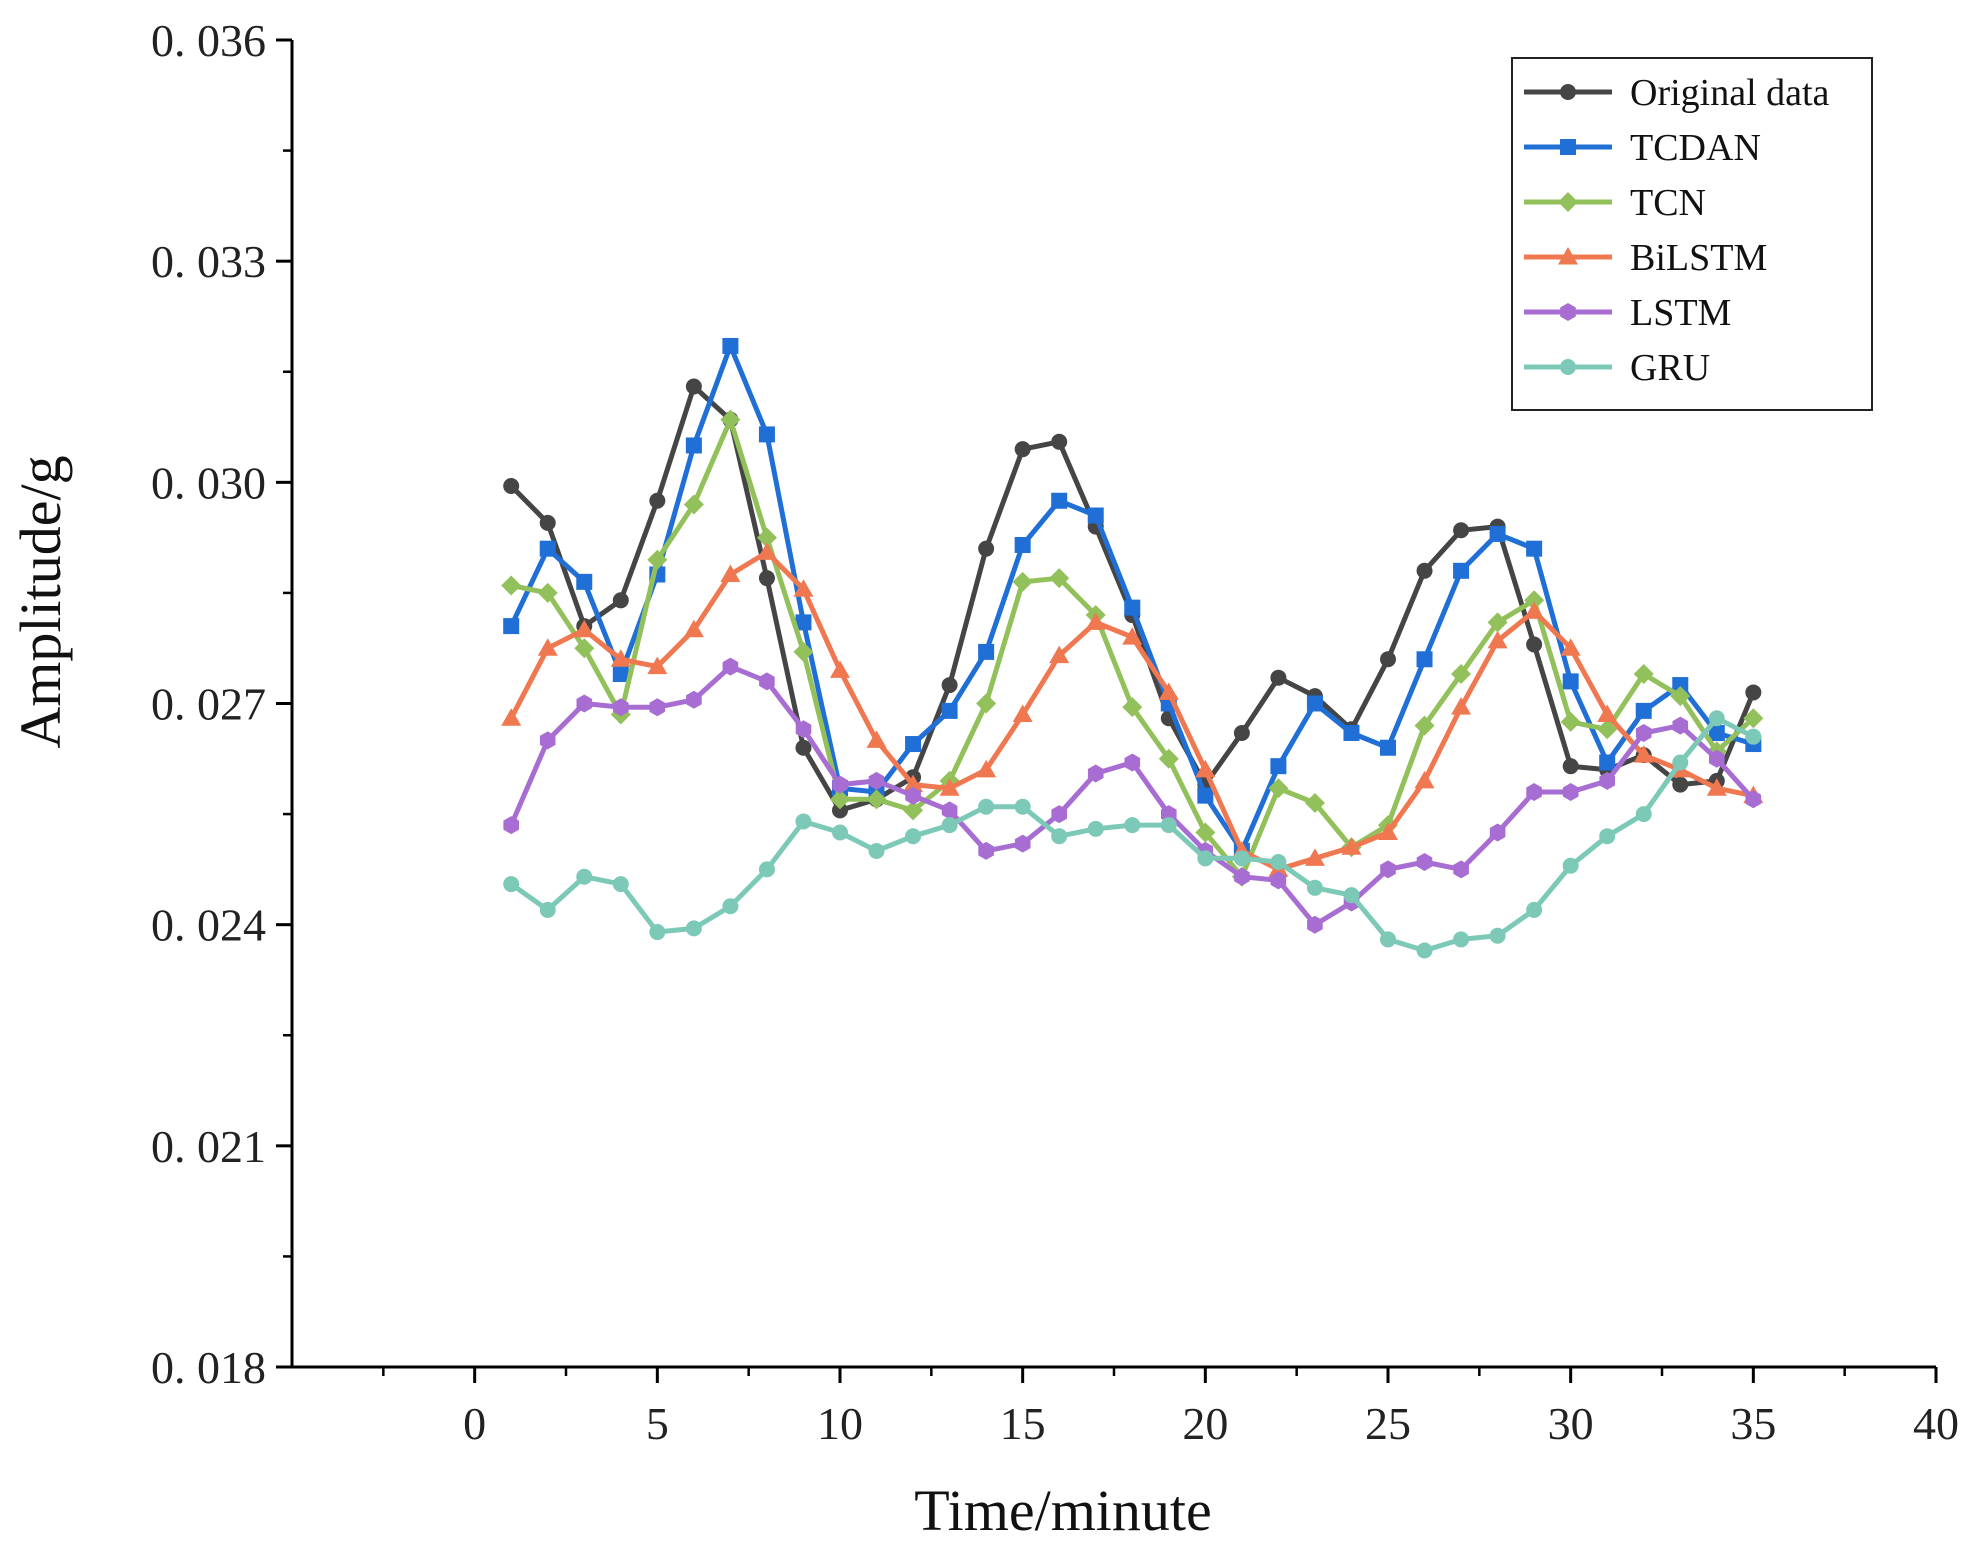 The image size is (1978, 1546). Describe the element at coordinates (1571, 1423) in the screenshot. I see `x-tick-label: 30` at that location.